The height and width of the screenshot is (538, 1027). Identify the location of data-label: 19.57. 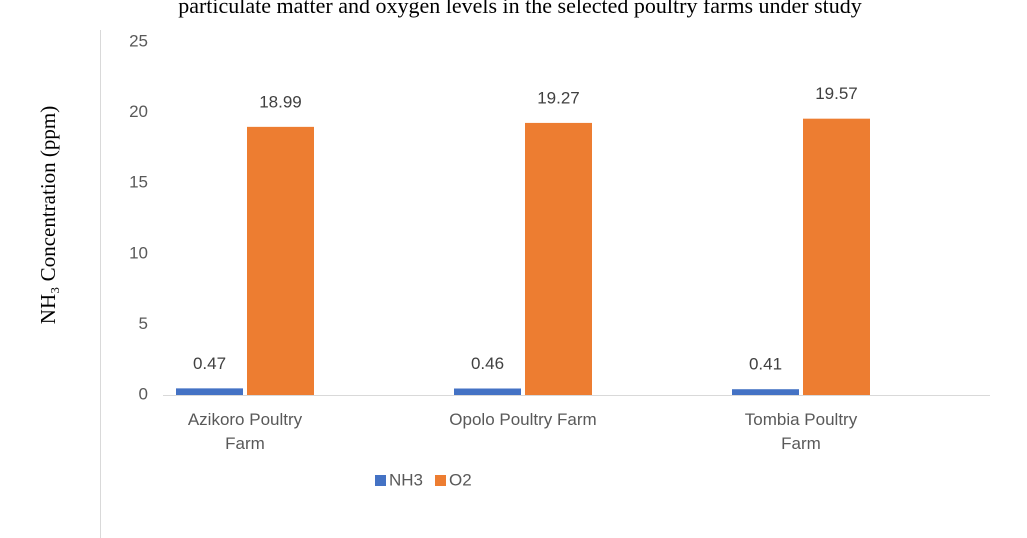
(836, 93).